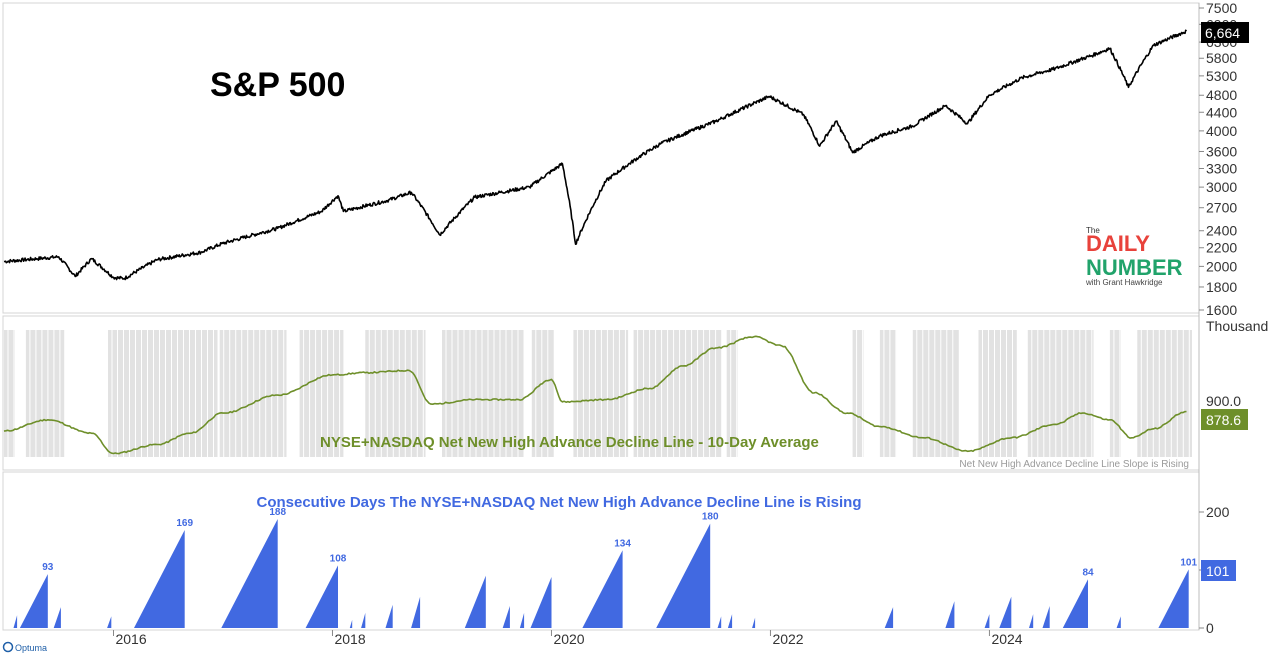 The width and height of the screenshot is (1280, 655). What do you see at coordinates (1134, 267) in the screenshot?
I see `logo-number: NUMBER` at bounding box center [1134, 267].